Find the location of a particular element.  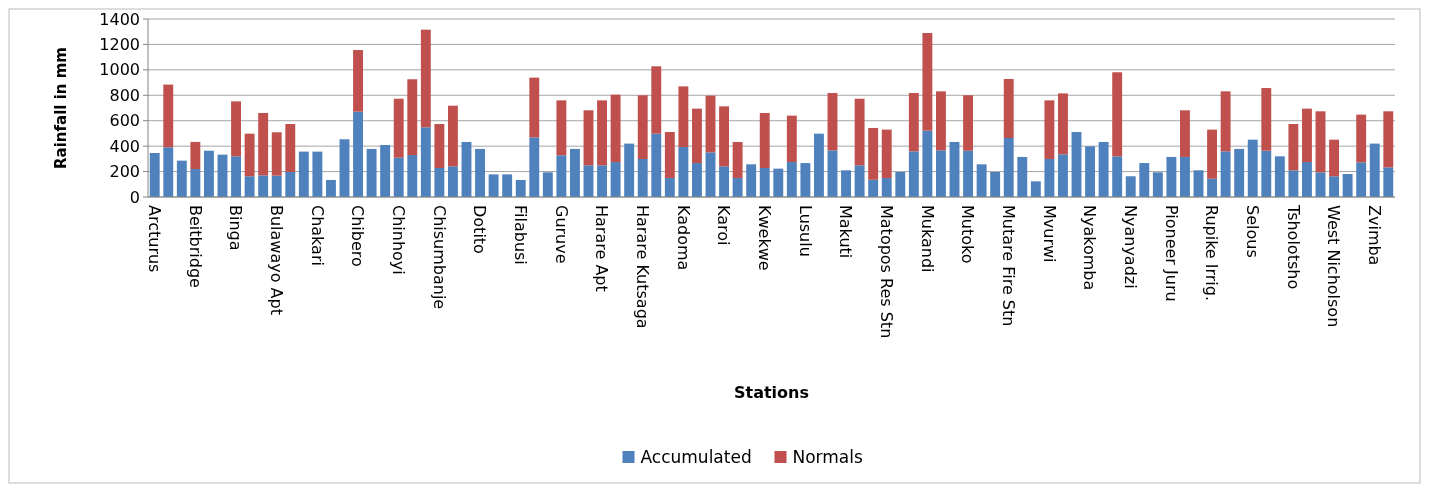

x-tick-label: Mvurwi is located at coordinates (1049, 234).